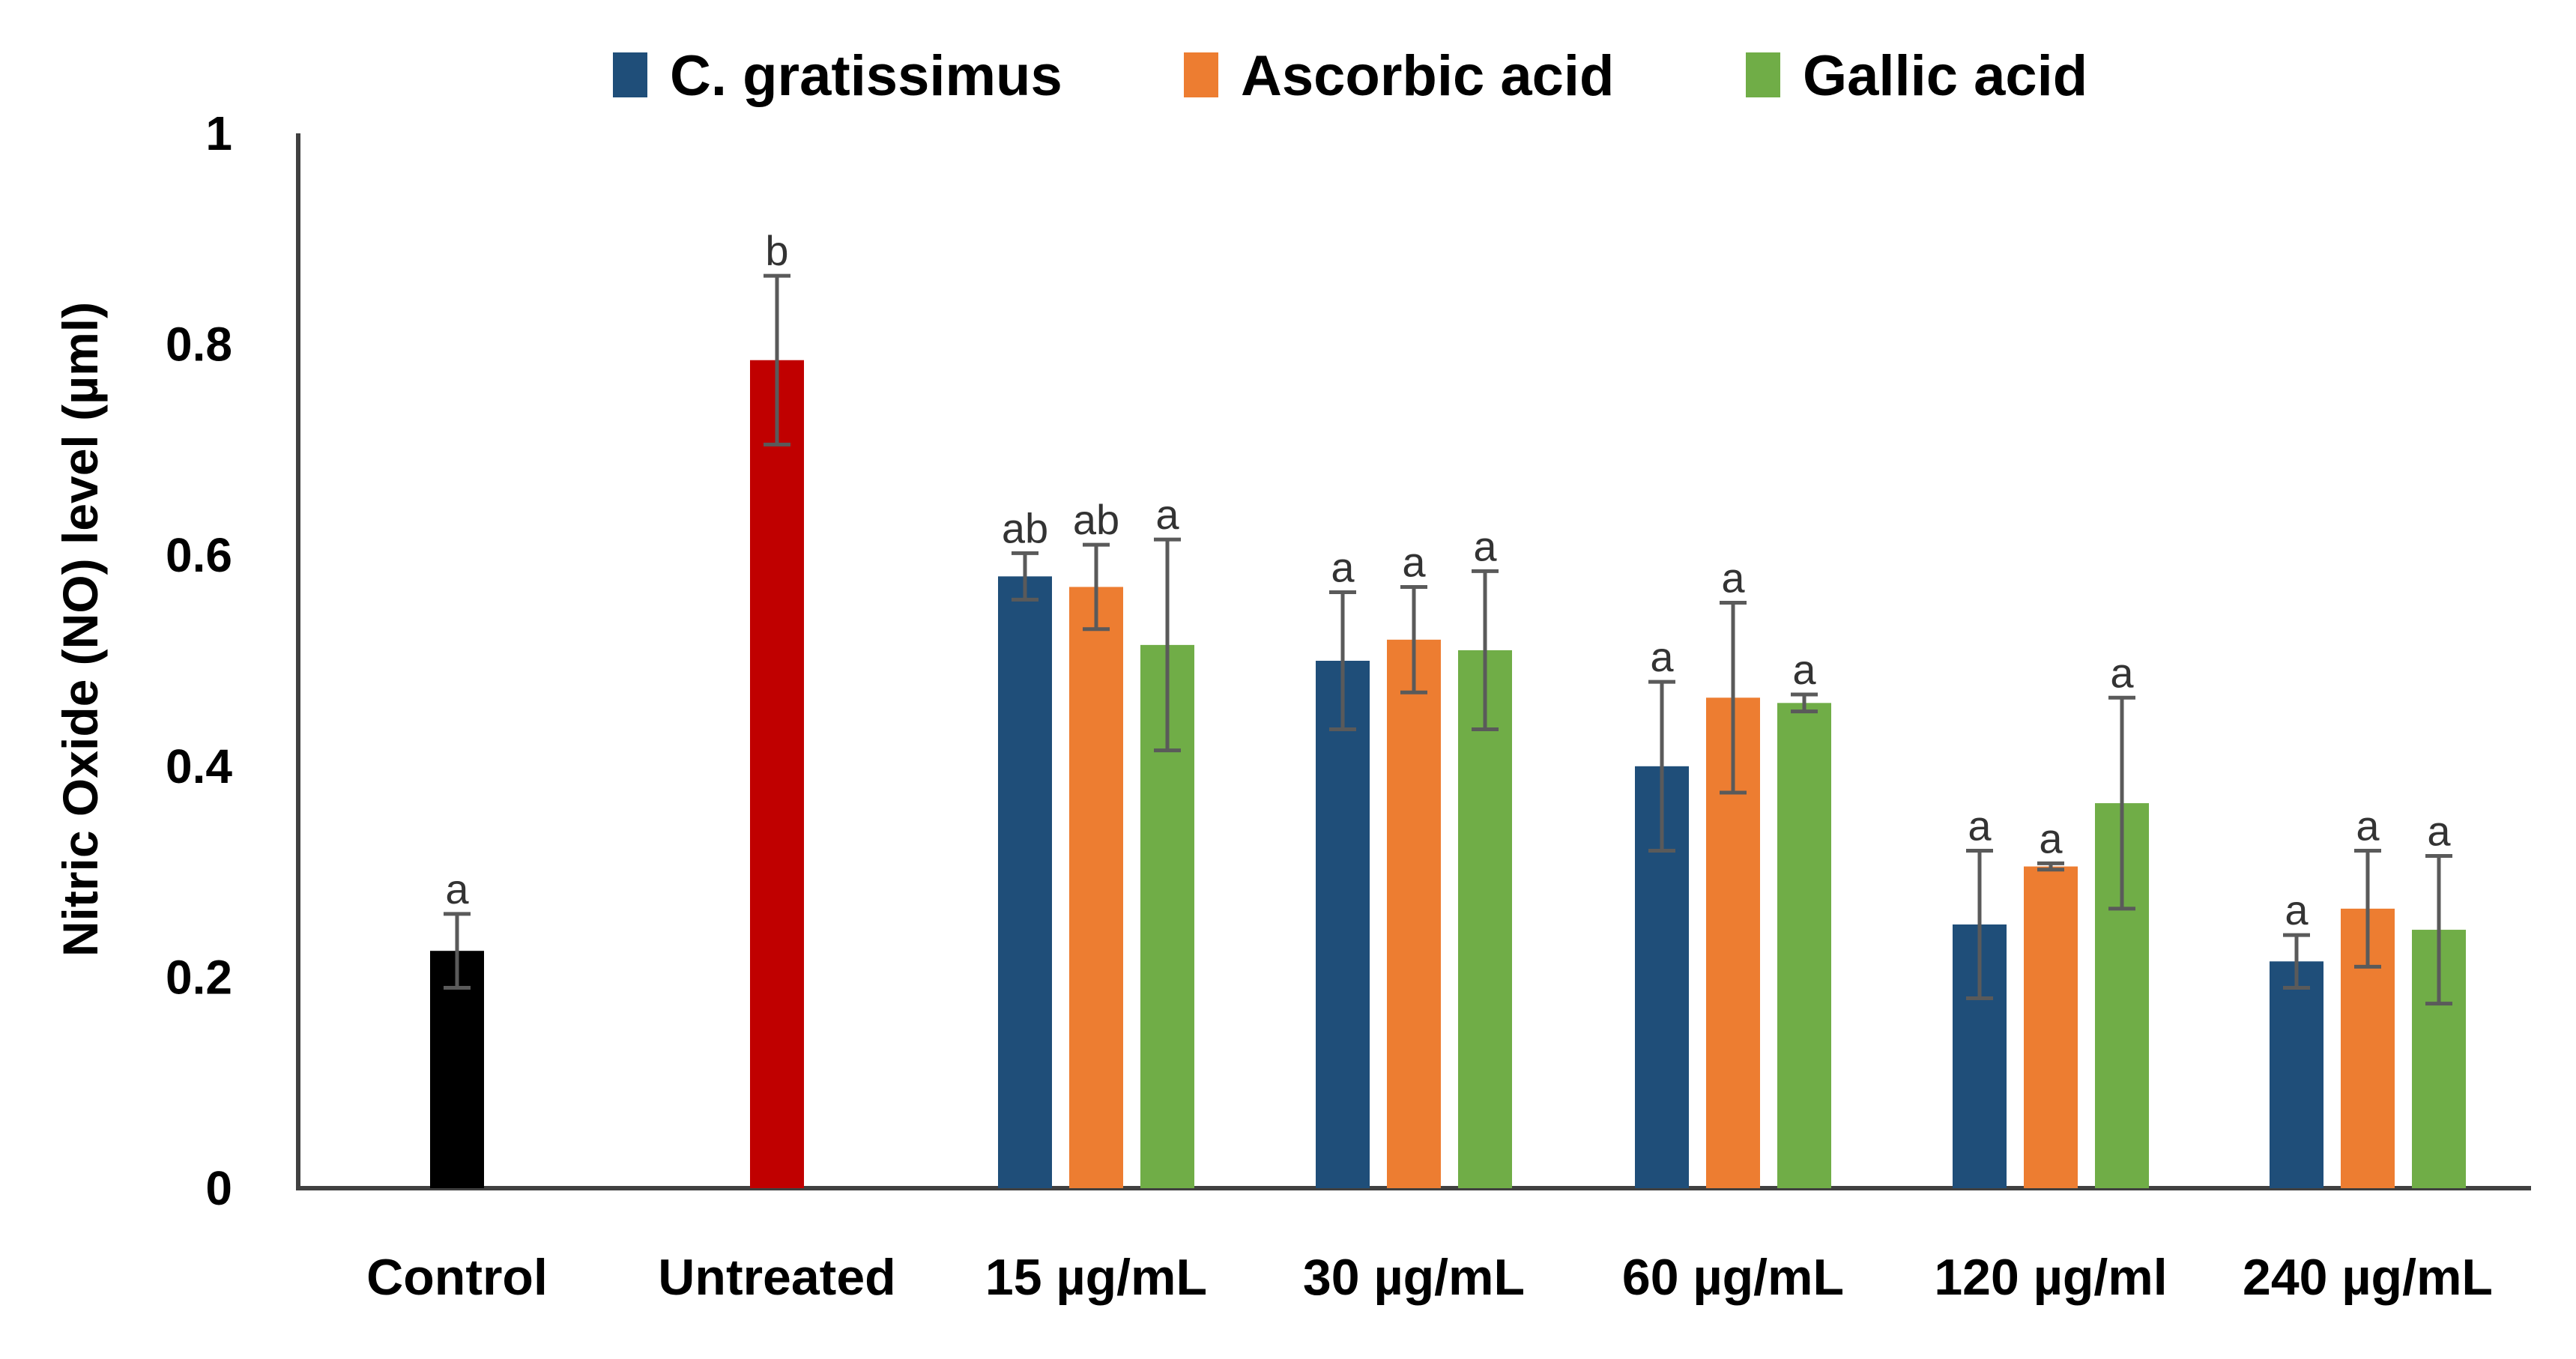 Image resolution: width=2576 pixels, height=1359 pixels. I want to click on x-tick-label: 15 µg/mL, so click(1096, 1277).